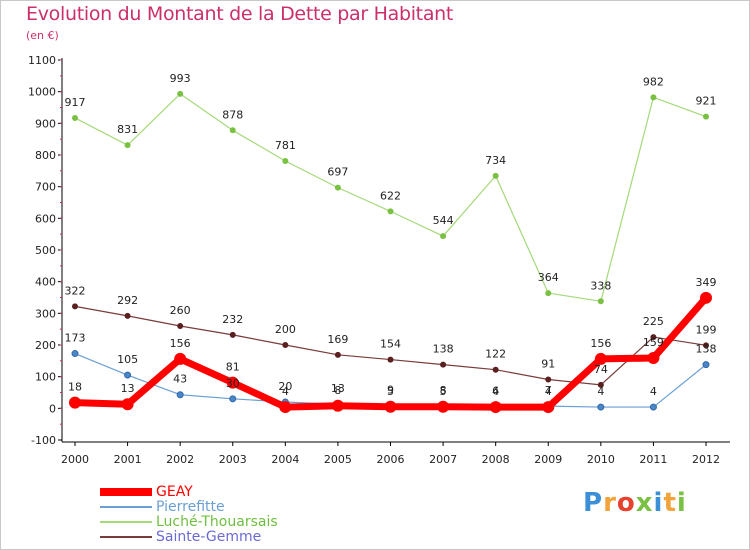  I want to click on data-label-luch-thouarsais: 544, so click(443, 220).